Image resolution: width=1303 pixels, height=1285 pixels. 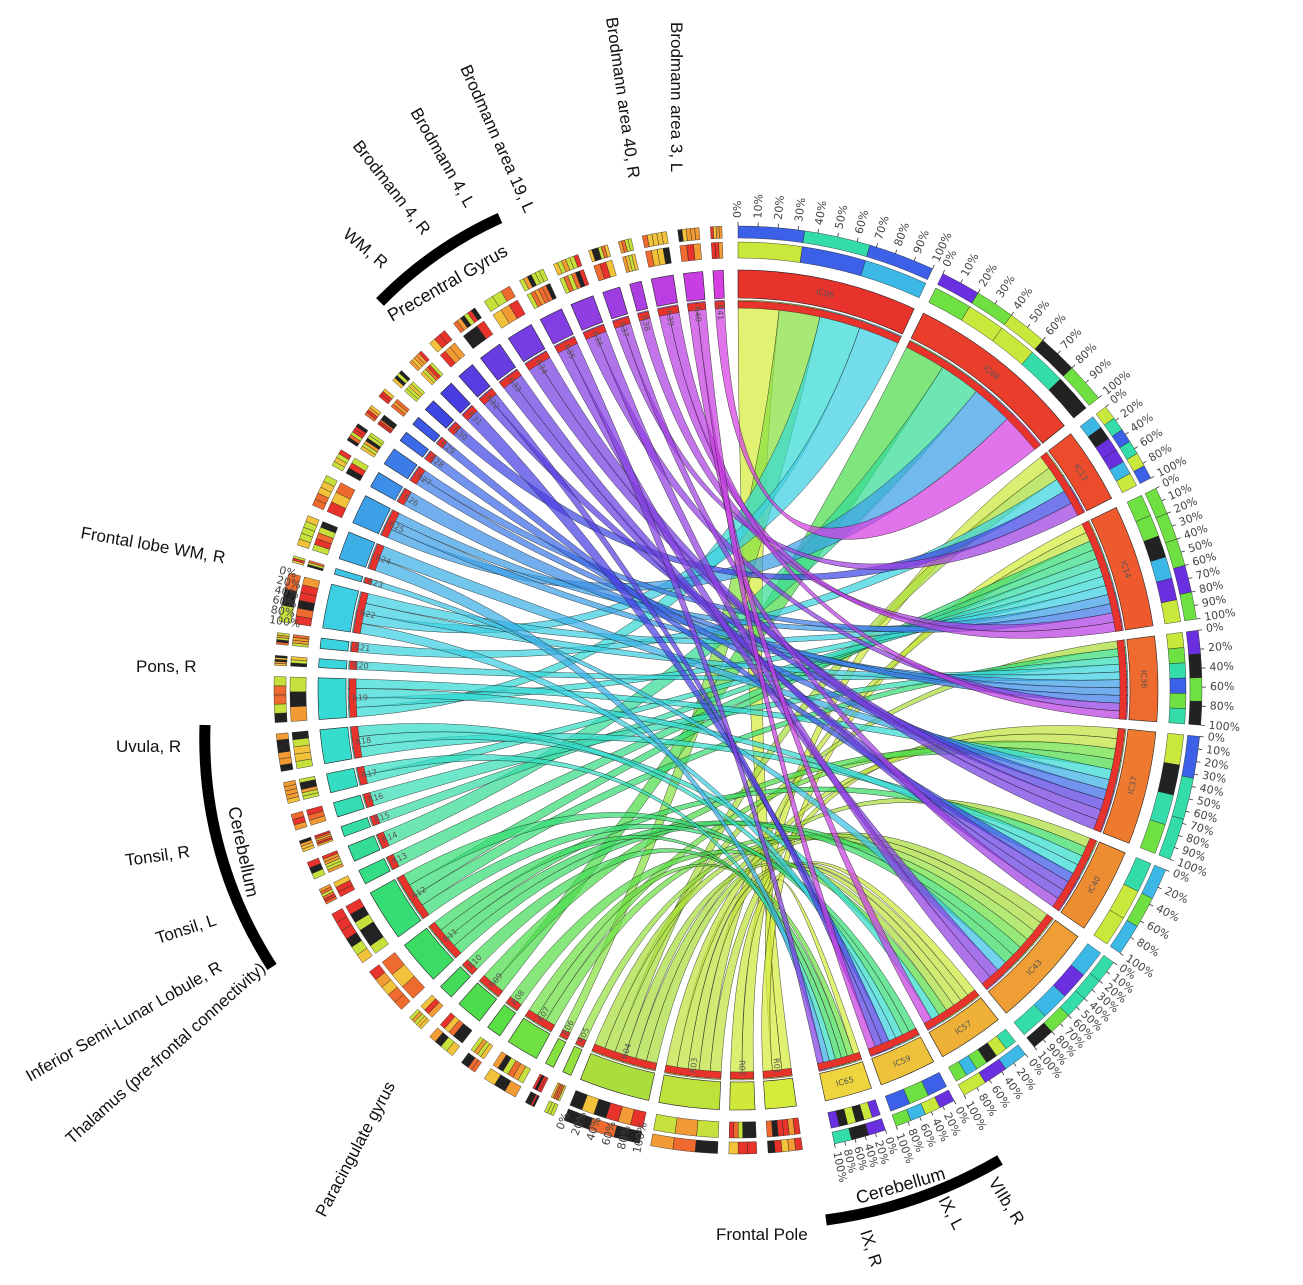 What do you see at coordinates (584, 1035) in the screenshot?
I see `segment-label-r05: R05` at bounding box center [584, 1035].